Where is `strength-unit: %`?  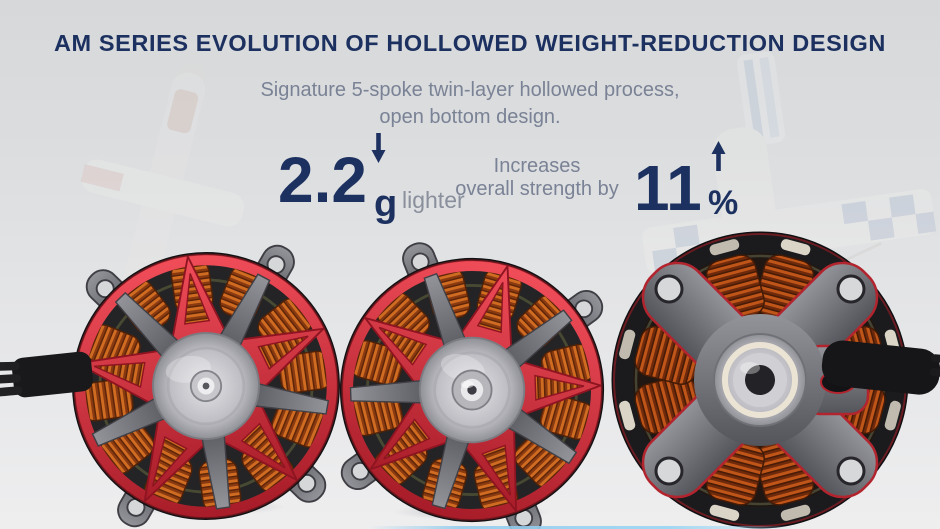
strength-unit: % is located at coordinates (723, 203).